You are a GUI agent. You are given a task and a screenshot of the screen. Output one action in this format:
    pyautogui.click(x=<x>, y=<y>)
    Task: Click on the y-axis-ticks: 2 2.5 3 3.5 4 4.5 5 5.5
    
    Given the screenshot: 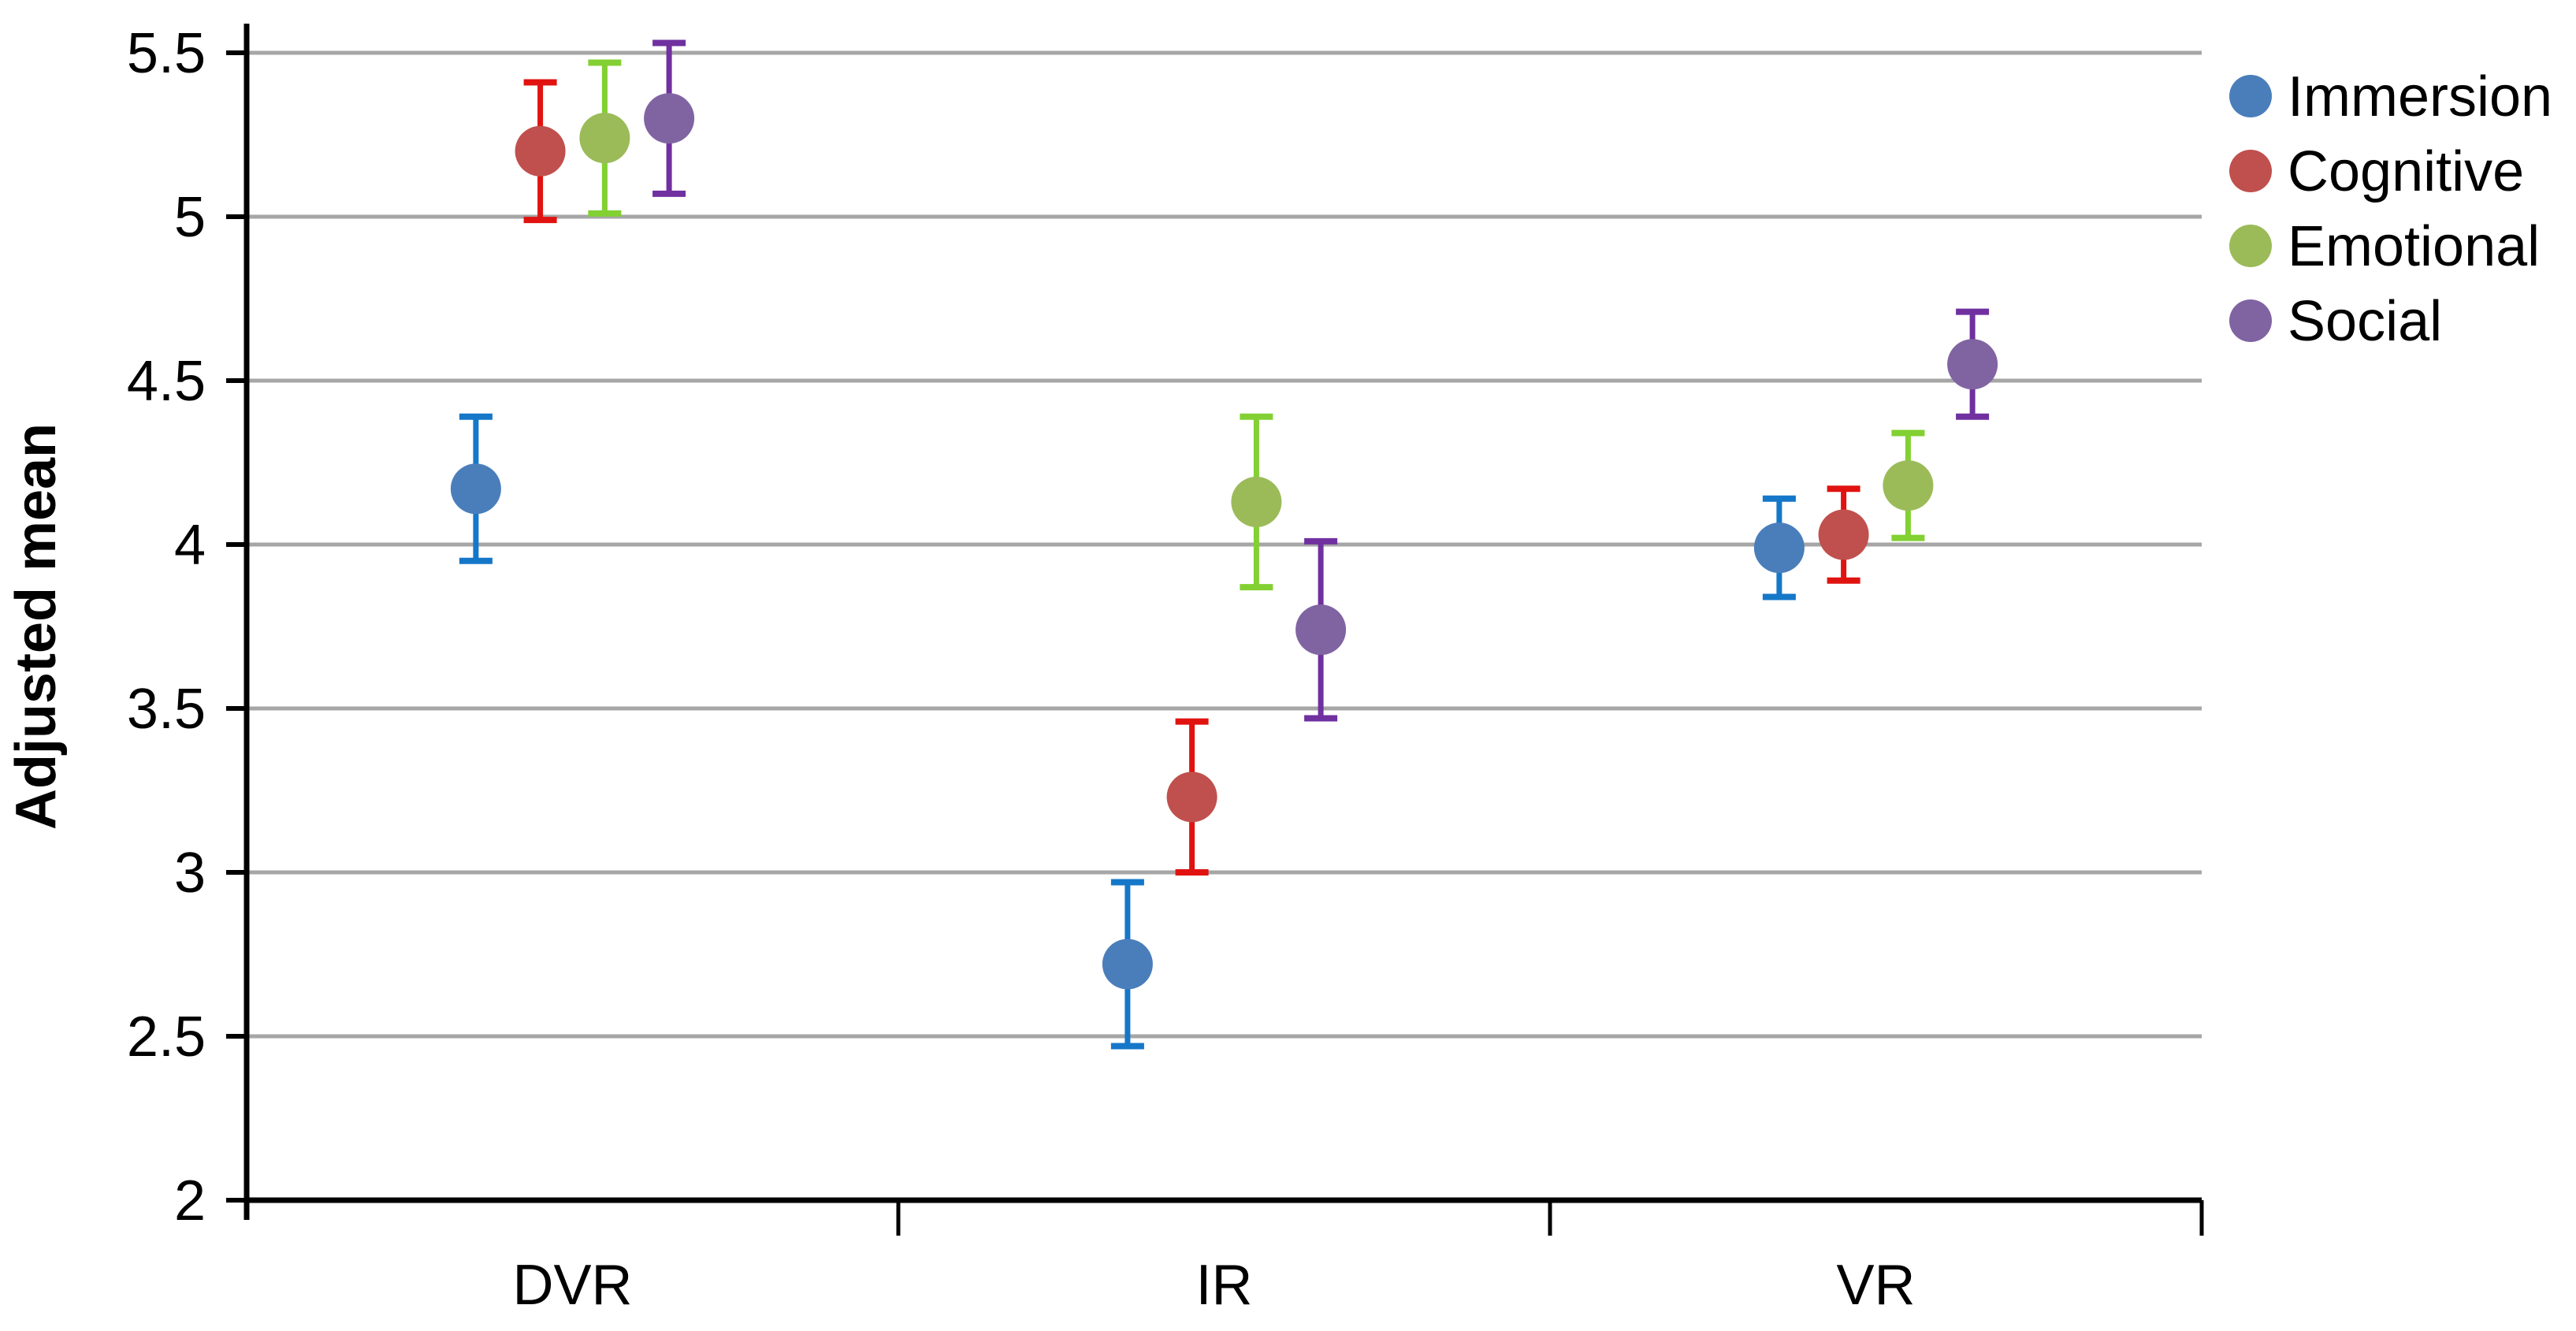 What is the action you would take?
    pyautogui.click(x=187, y=627)
    